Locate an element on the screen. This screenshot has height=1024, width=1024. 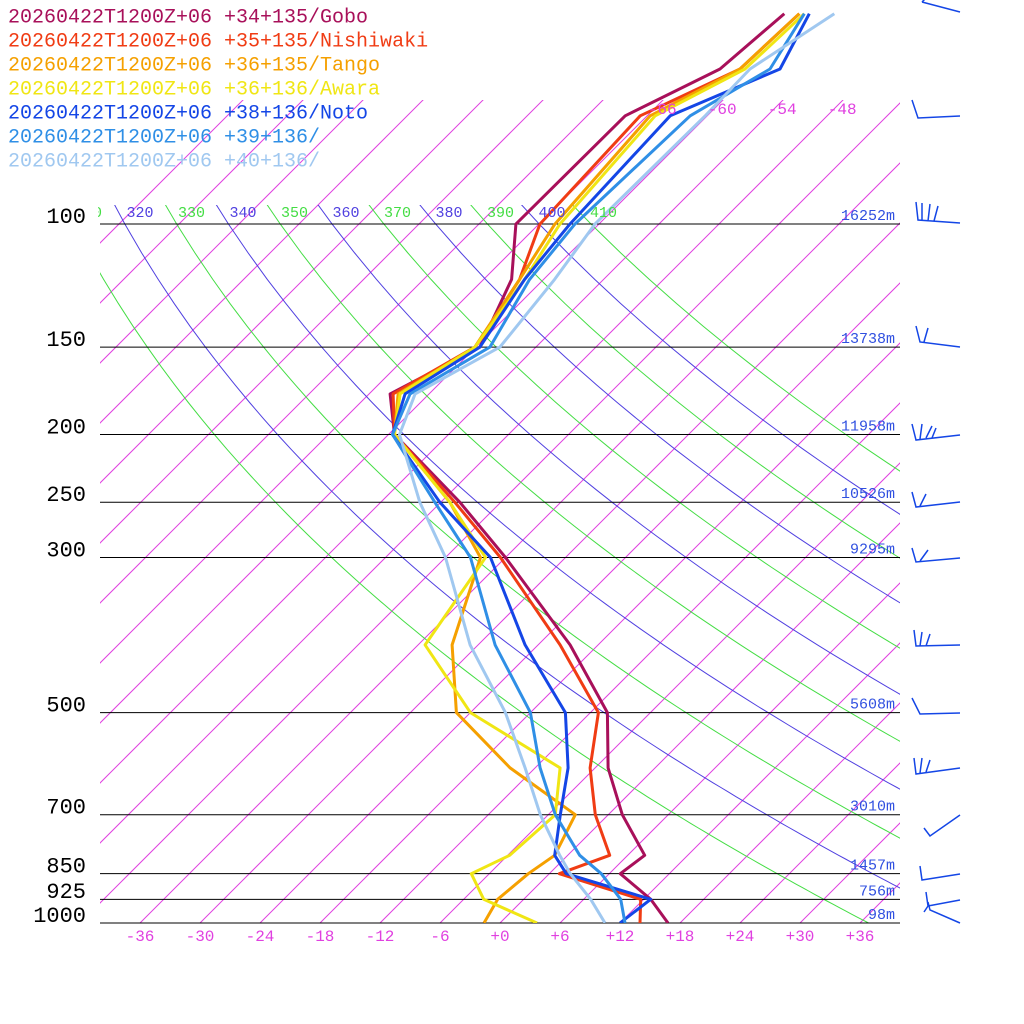
adiabat-label: 410 is located at coordinates (603, 213).